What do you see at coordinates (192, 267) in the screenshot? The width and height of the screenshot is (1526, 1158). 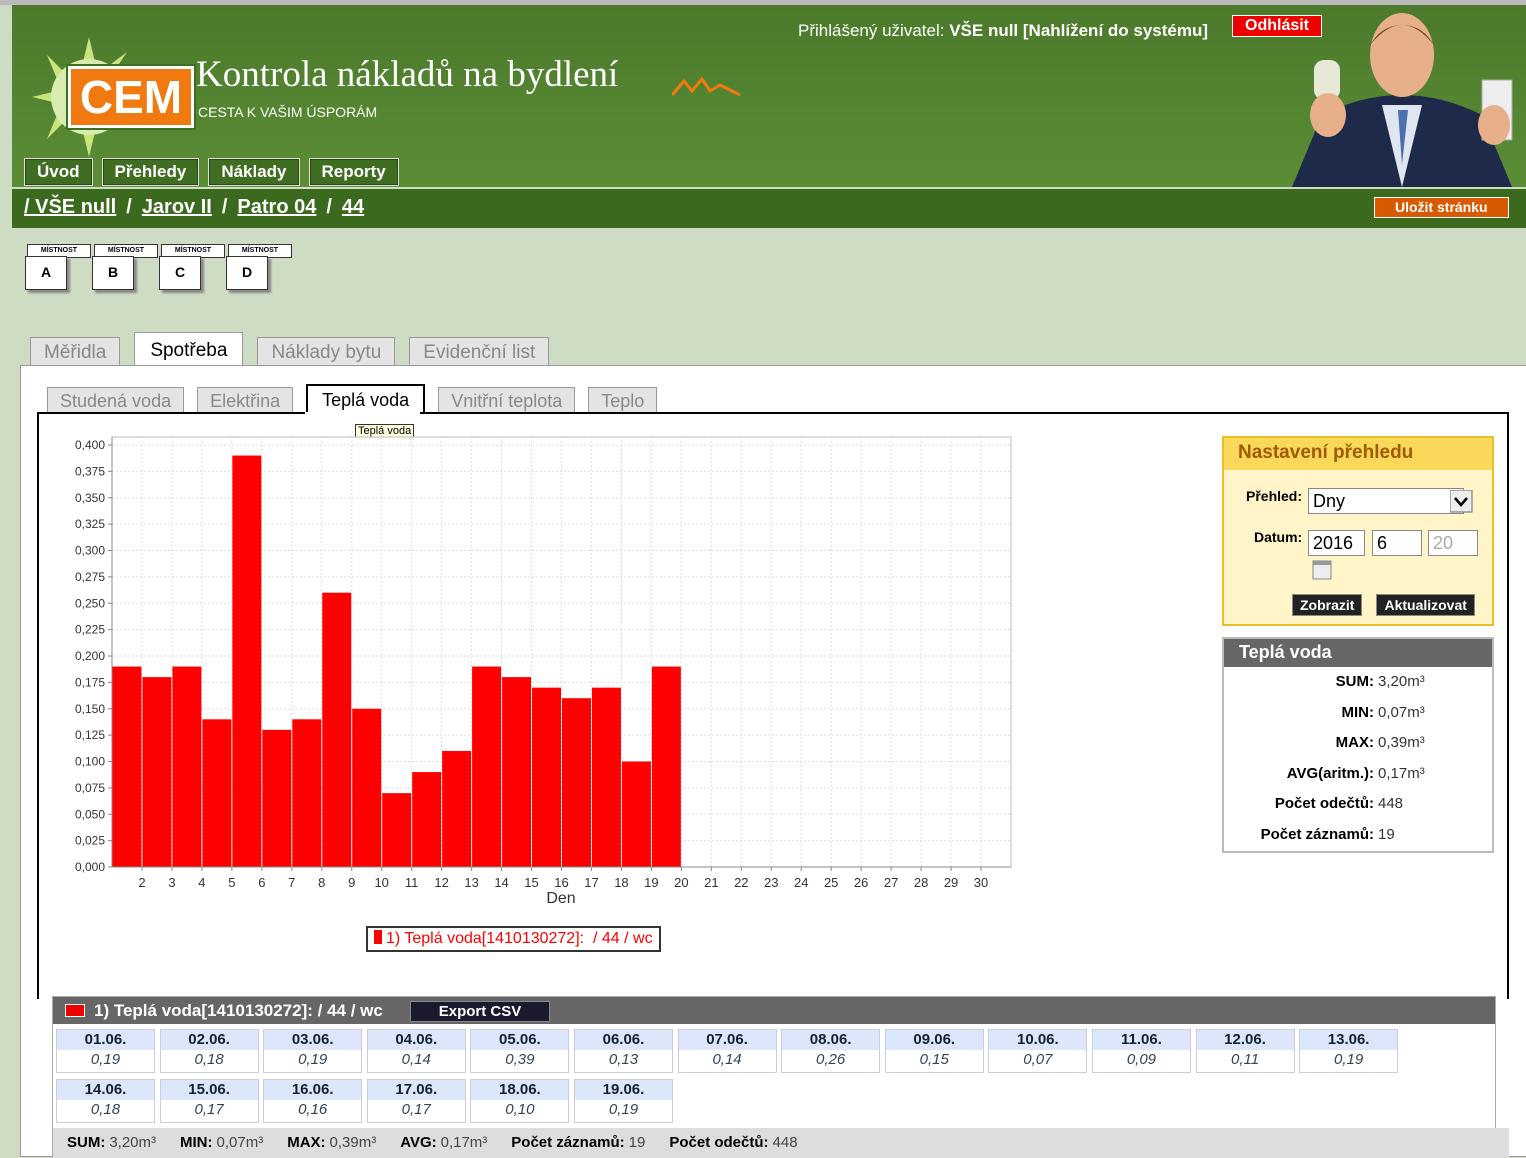 I see `room-icon: MÍSTNOST C` at bounding box center [192, 267].